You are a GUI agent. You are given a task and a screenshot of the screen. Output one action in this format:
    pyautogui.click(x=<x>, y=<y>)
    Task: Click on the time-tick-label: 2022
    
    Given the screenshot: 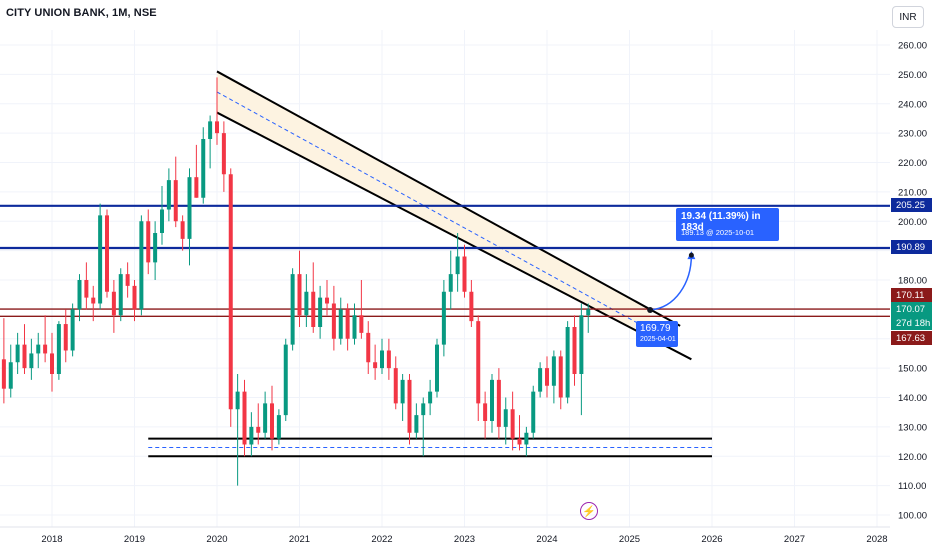 What is the action you would take?
    pyautogui.click(x=381, y=539)
    